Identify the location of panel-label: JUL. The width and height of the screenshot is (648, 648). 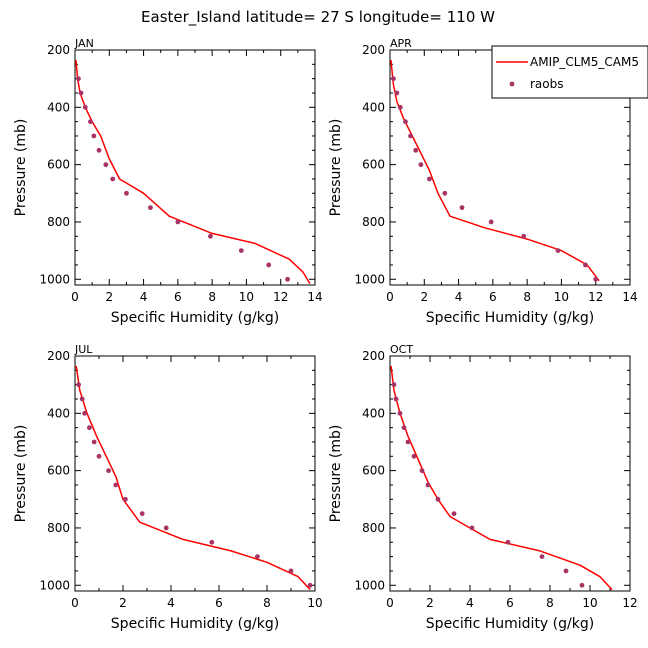
(83, 349).